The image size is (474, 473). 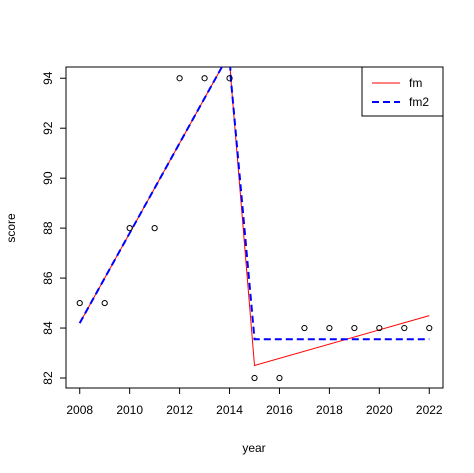 I want to click on x-tick-label: 2008, so click(x=79, y=410).